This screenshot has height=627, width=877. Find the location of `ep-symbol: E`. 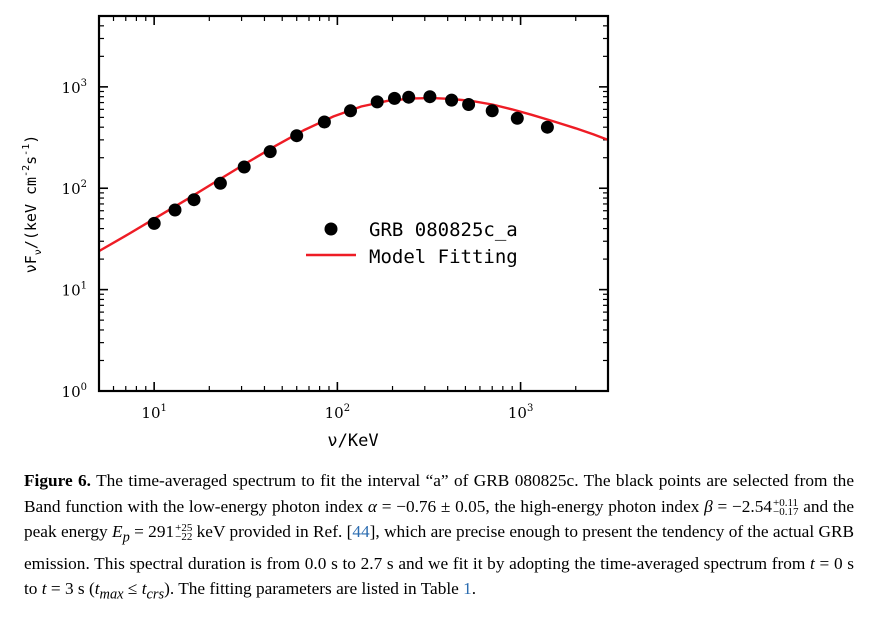

ep-symbol: E is located at coordinates (117, 531).